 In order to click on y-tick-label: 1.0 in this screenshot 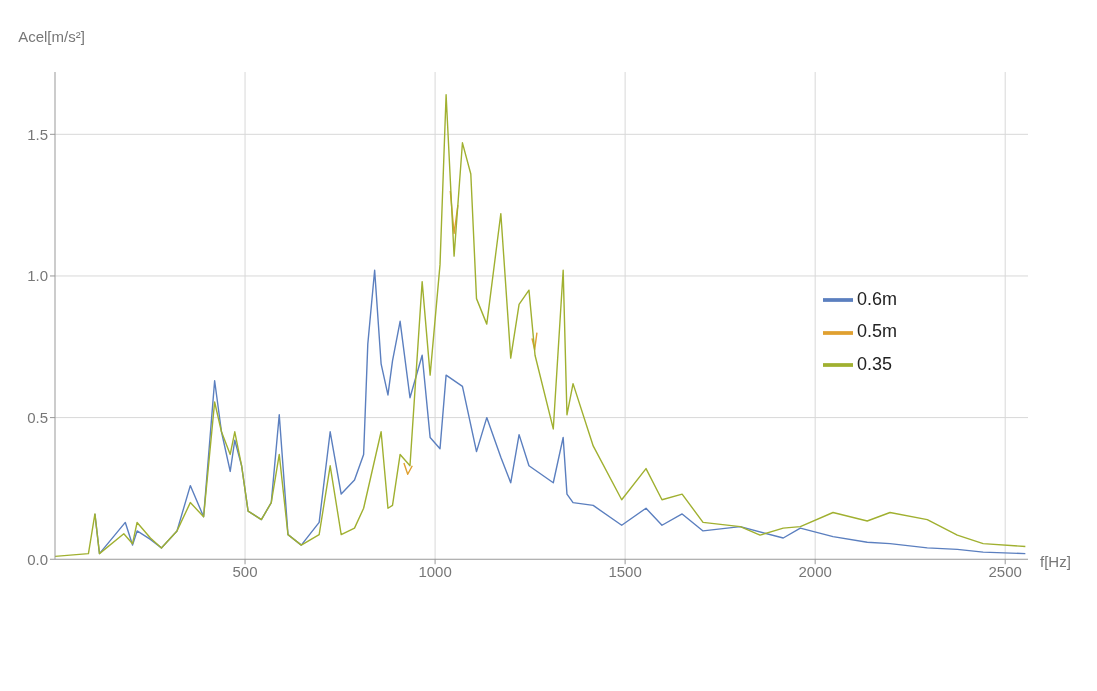, I will do `click(37, 276)`.